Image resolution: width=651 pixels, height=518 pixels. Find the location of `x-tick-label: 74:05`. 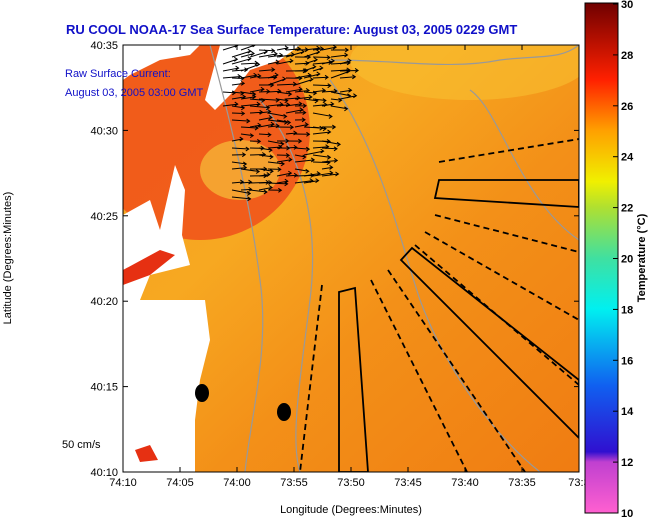

x-tick-label: 74:05 is located at coordinates (180, 483).